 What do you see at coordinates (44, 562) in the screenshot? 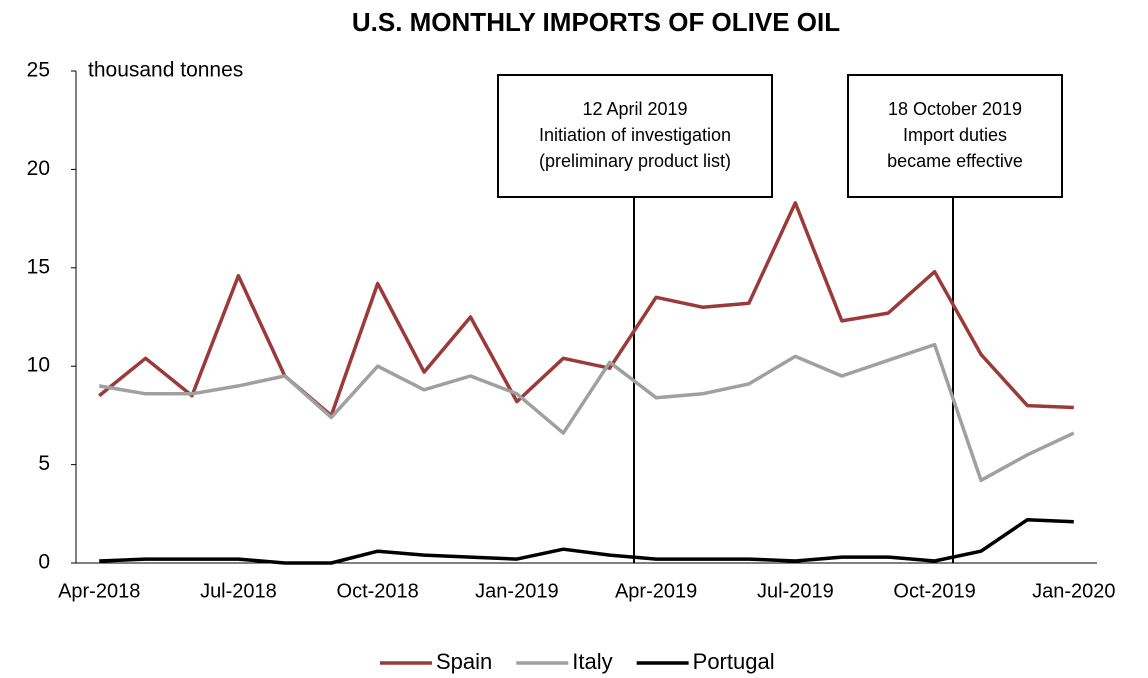
I see `y-tick-label: 0` at bounding box center [44, 562].